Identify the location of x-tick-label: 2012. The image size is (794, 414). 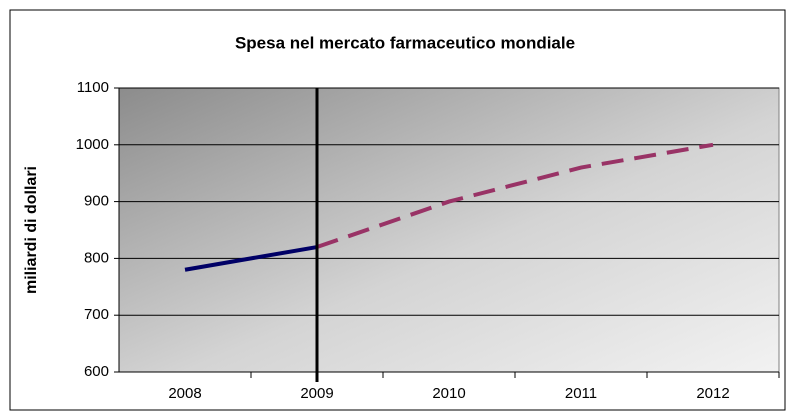
(712, 393).